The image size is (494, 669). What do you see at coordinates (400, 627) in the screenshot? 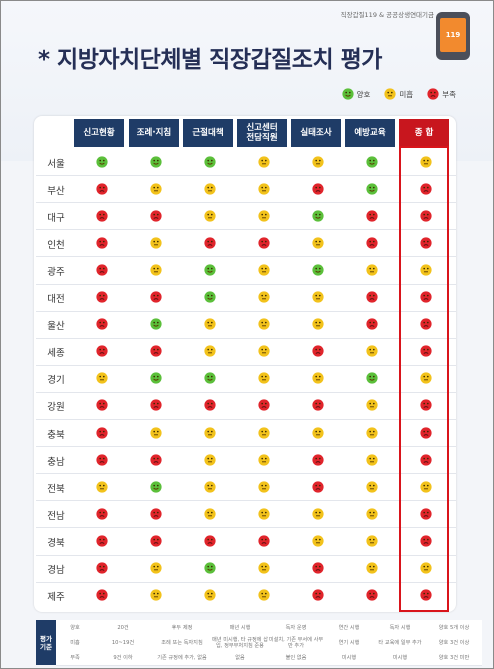
I see `criteria-cell: 독자 시행` at bounding box center [400, 627].